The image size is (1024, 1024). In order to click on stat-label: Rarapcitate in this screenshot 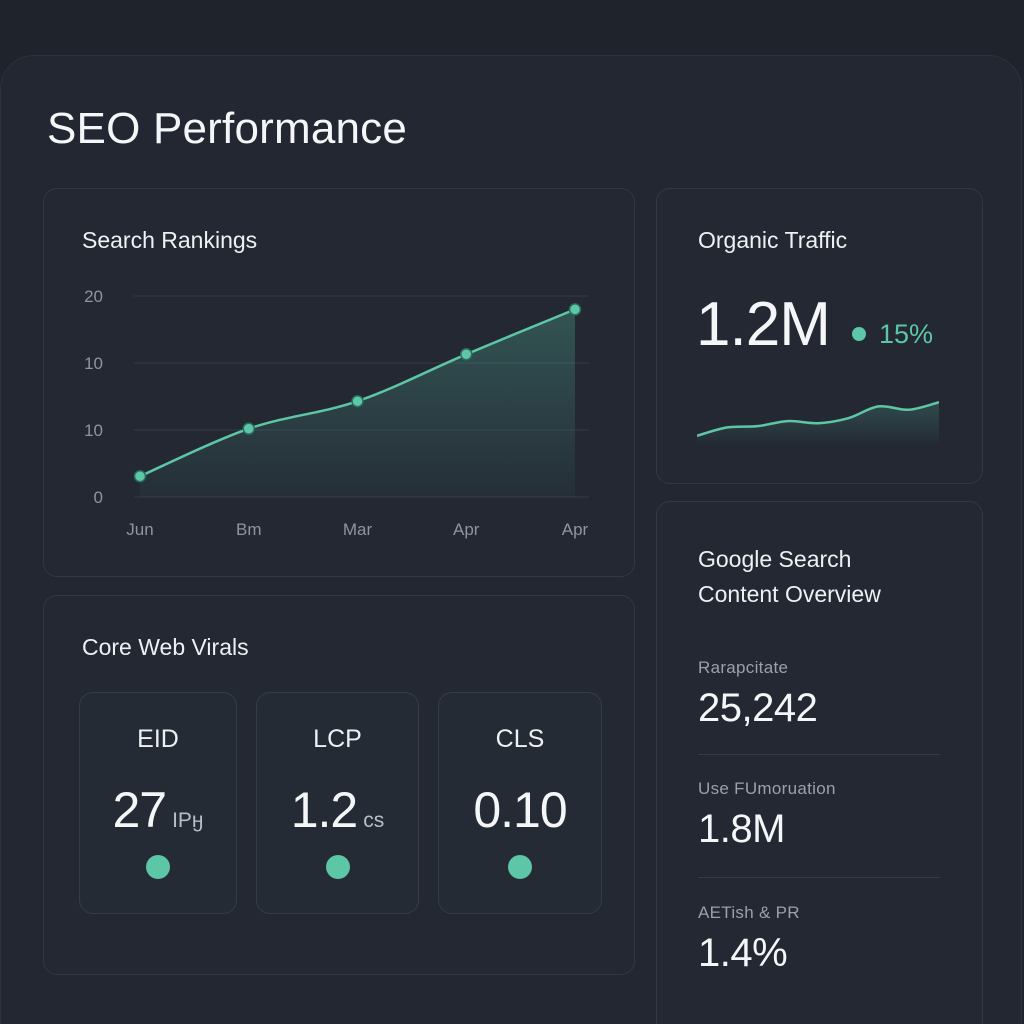, I will do `click(743, 667)`.